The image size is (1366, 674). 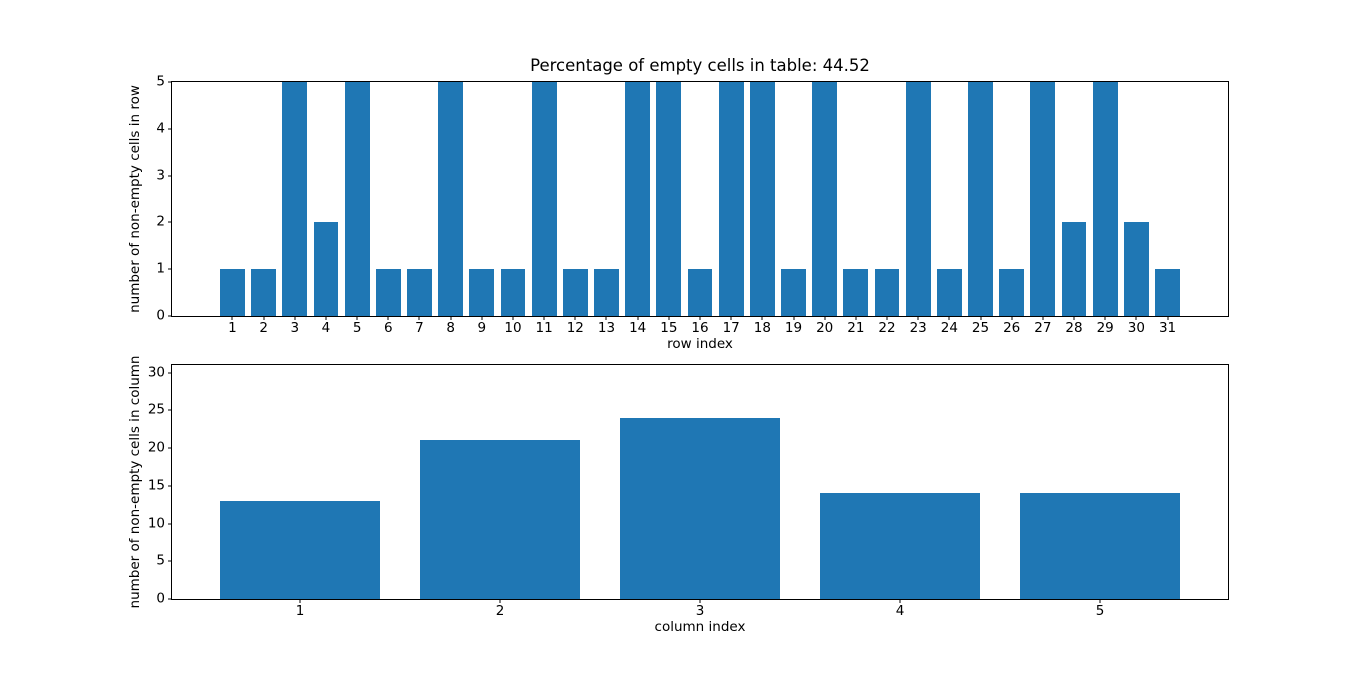 What do you see at coordinates (1043, 328) in the screenshot?
I see `x-tick-label: 27` at bounding box center [1043, 328].